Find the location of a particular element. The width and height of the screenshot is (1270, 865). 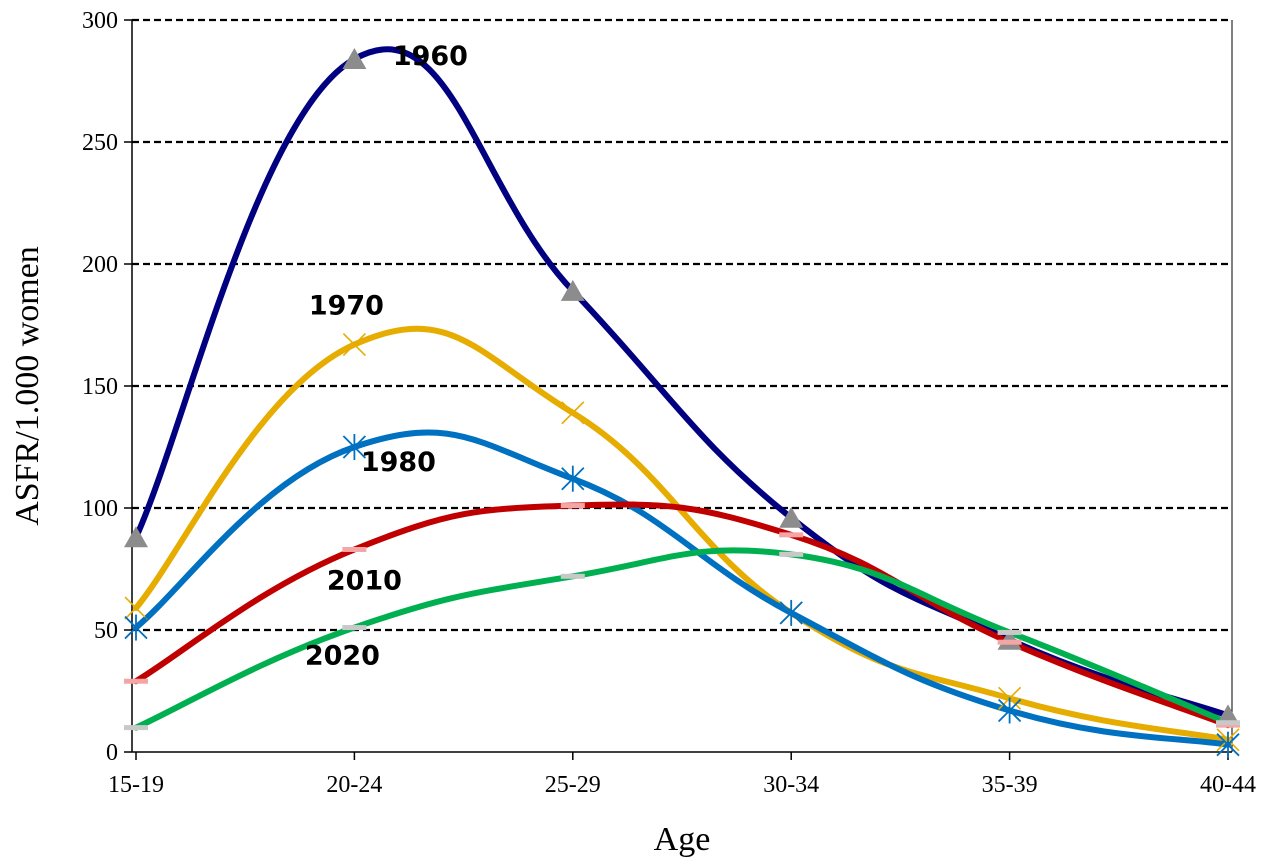

series-label-2010: 2010 is located at coordinates (364, 580).